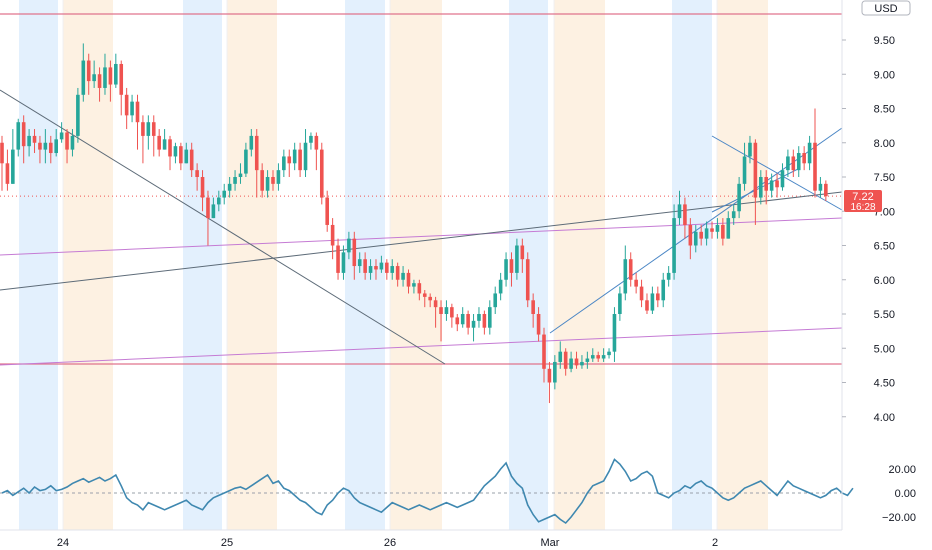  What do you see at coordinates (884, 41) in the screenshot?
I see `price-tick-label: 9.50` at bounding box center [884, 41].